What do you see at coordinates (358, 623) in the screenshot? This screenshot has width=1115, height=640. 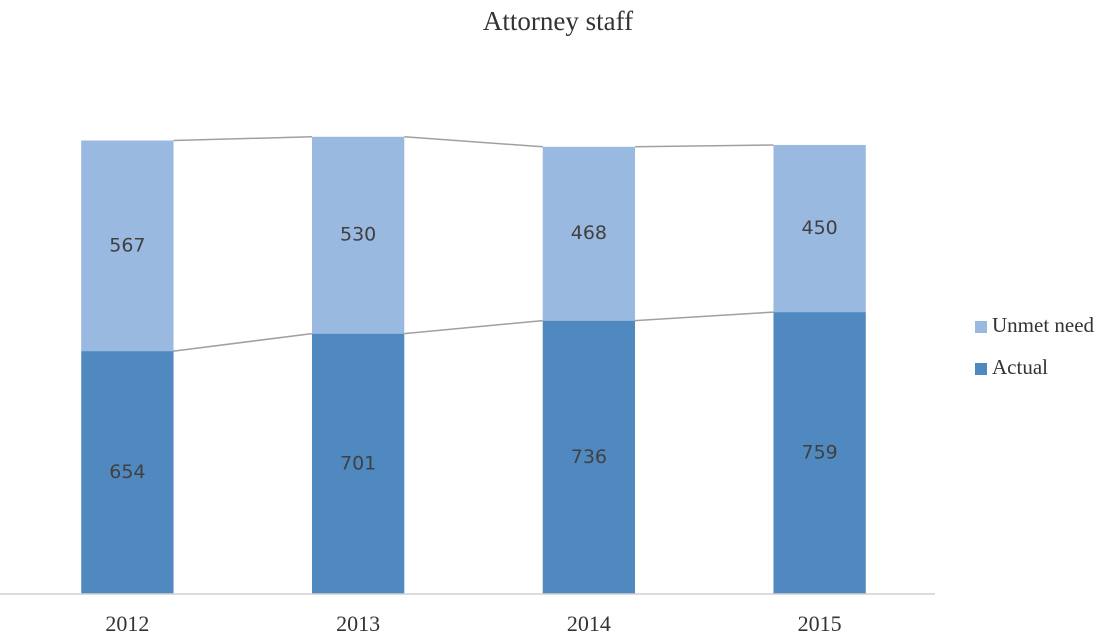 I see `x-tick-label: 2013` at bounding box center [358, 623].